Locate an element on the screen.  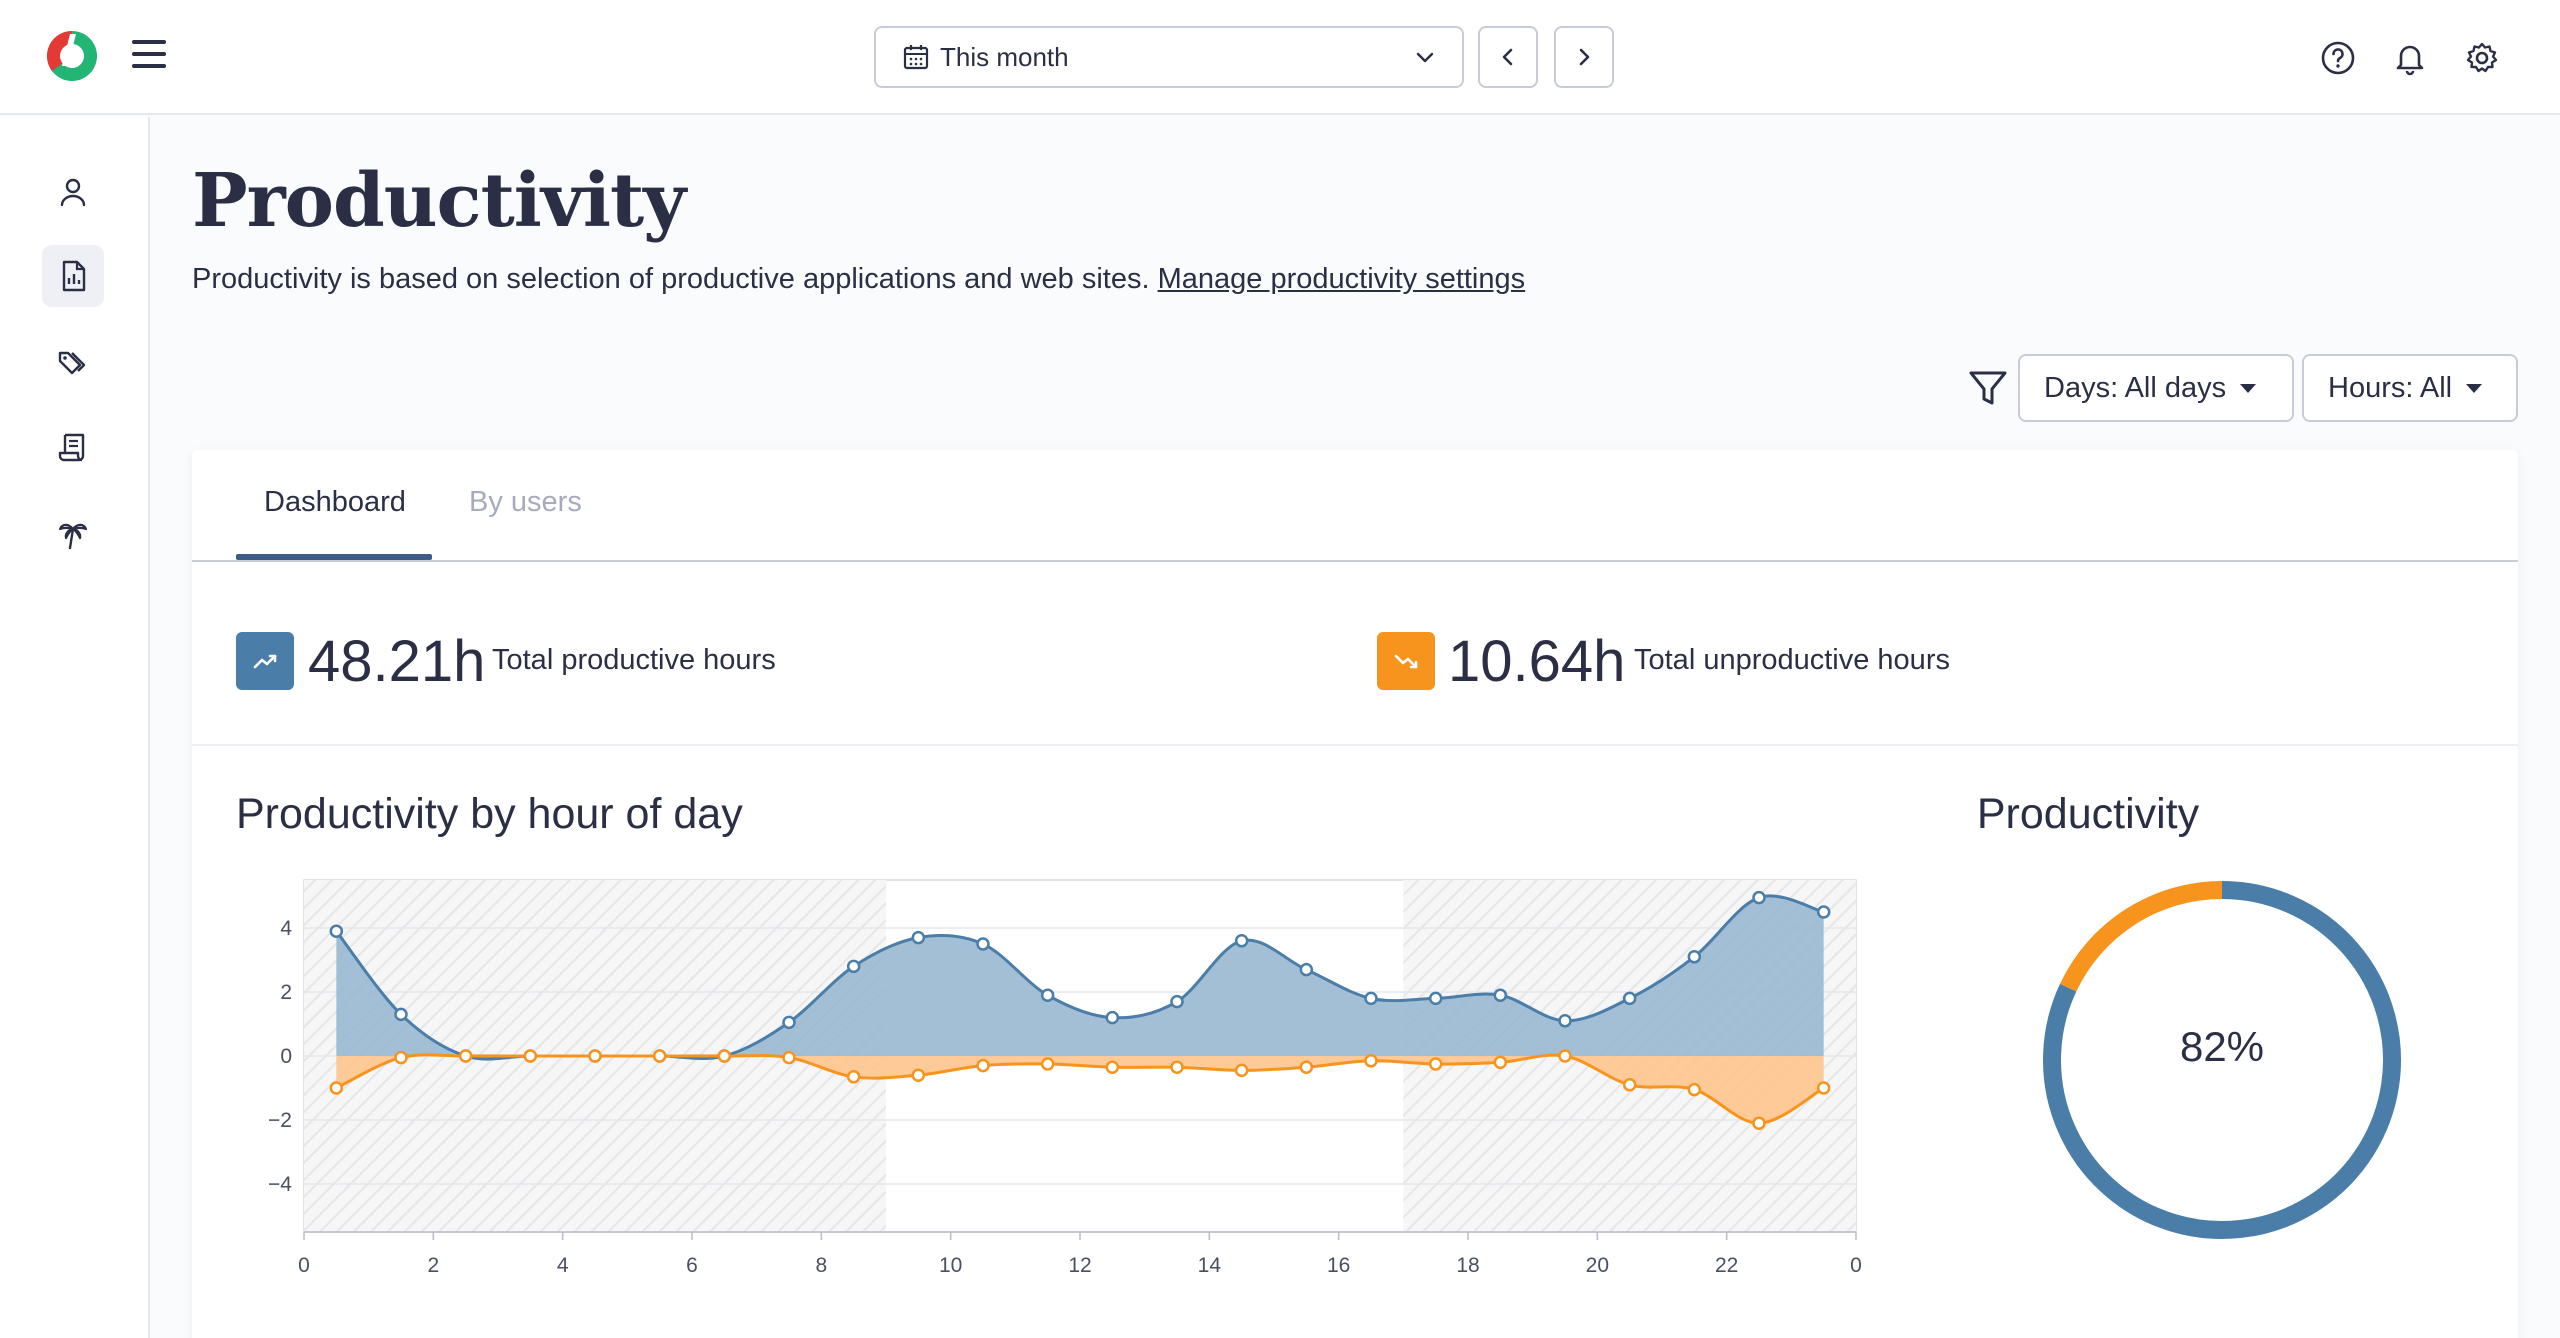
gear-icon is located at coordinates (2482, 58).